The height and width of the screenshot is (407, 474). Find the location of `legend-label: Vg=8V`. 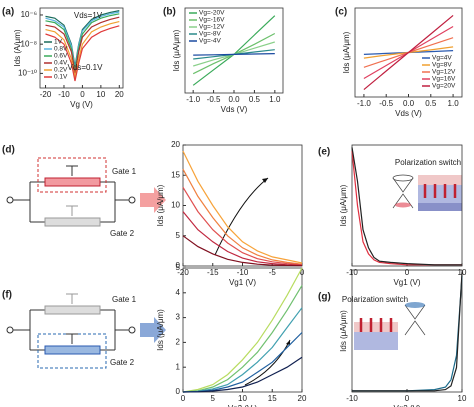

legend-label: Vg=8V is located at coordinates (442, 65).